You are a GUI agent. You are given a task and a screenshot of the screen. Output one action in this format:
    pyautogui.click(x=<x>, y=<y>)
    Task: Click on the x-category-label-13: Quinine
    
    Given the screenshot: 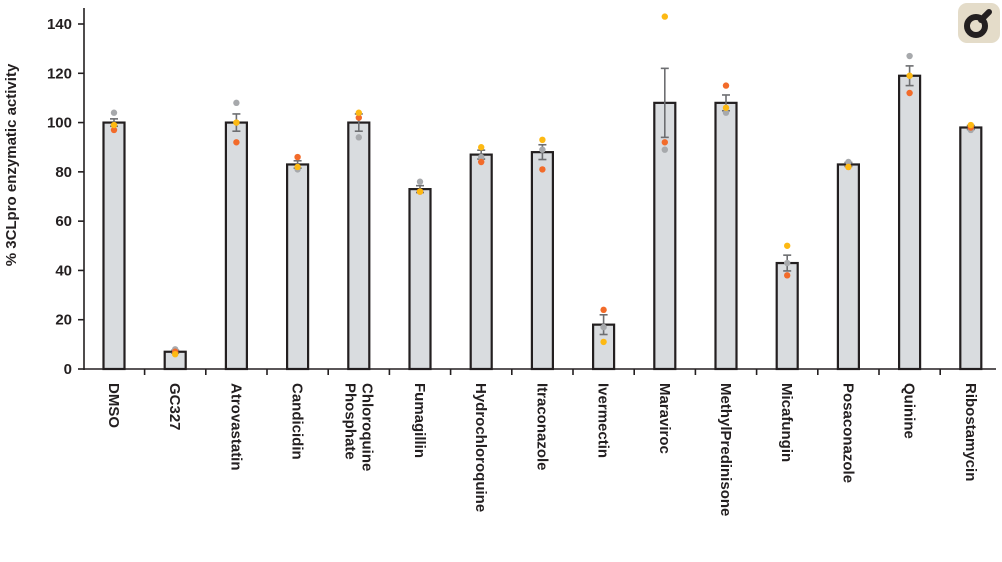 What is the action you would take?
    pyautogui.click(x=909, y=411)
    